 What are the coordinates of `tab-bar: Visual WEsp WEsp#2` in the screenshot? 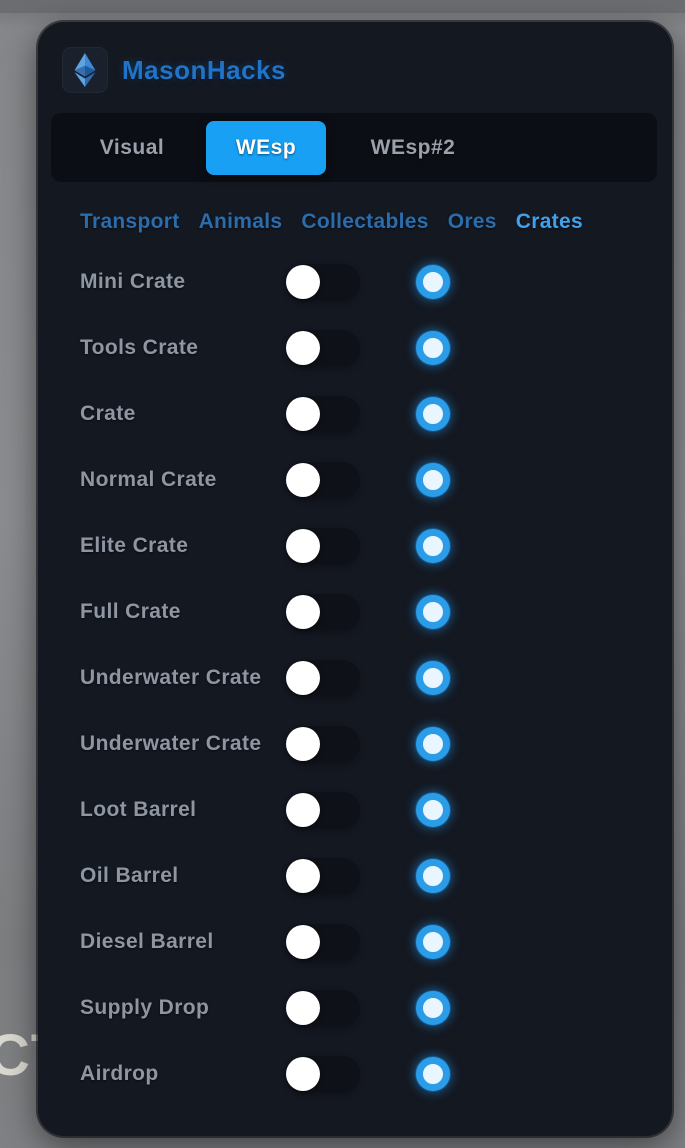 It's located at (354, 147).